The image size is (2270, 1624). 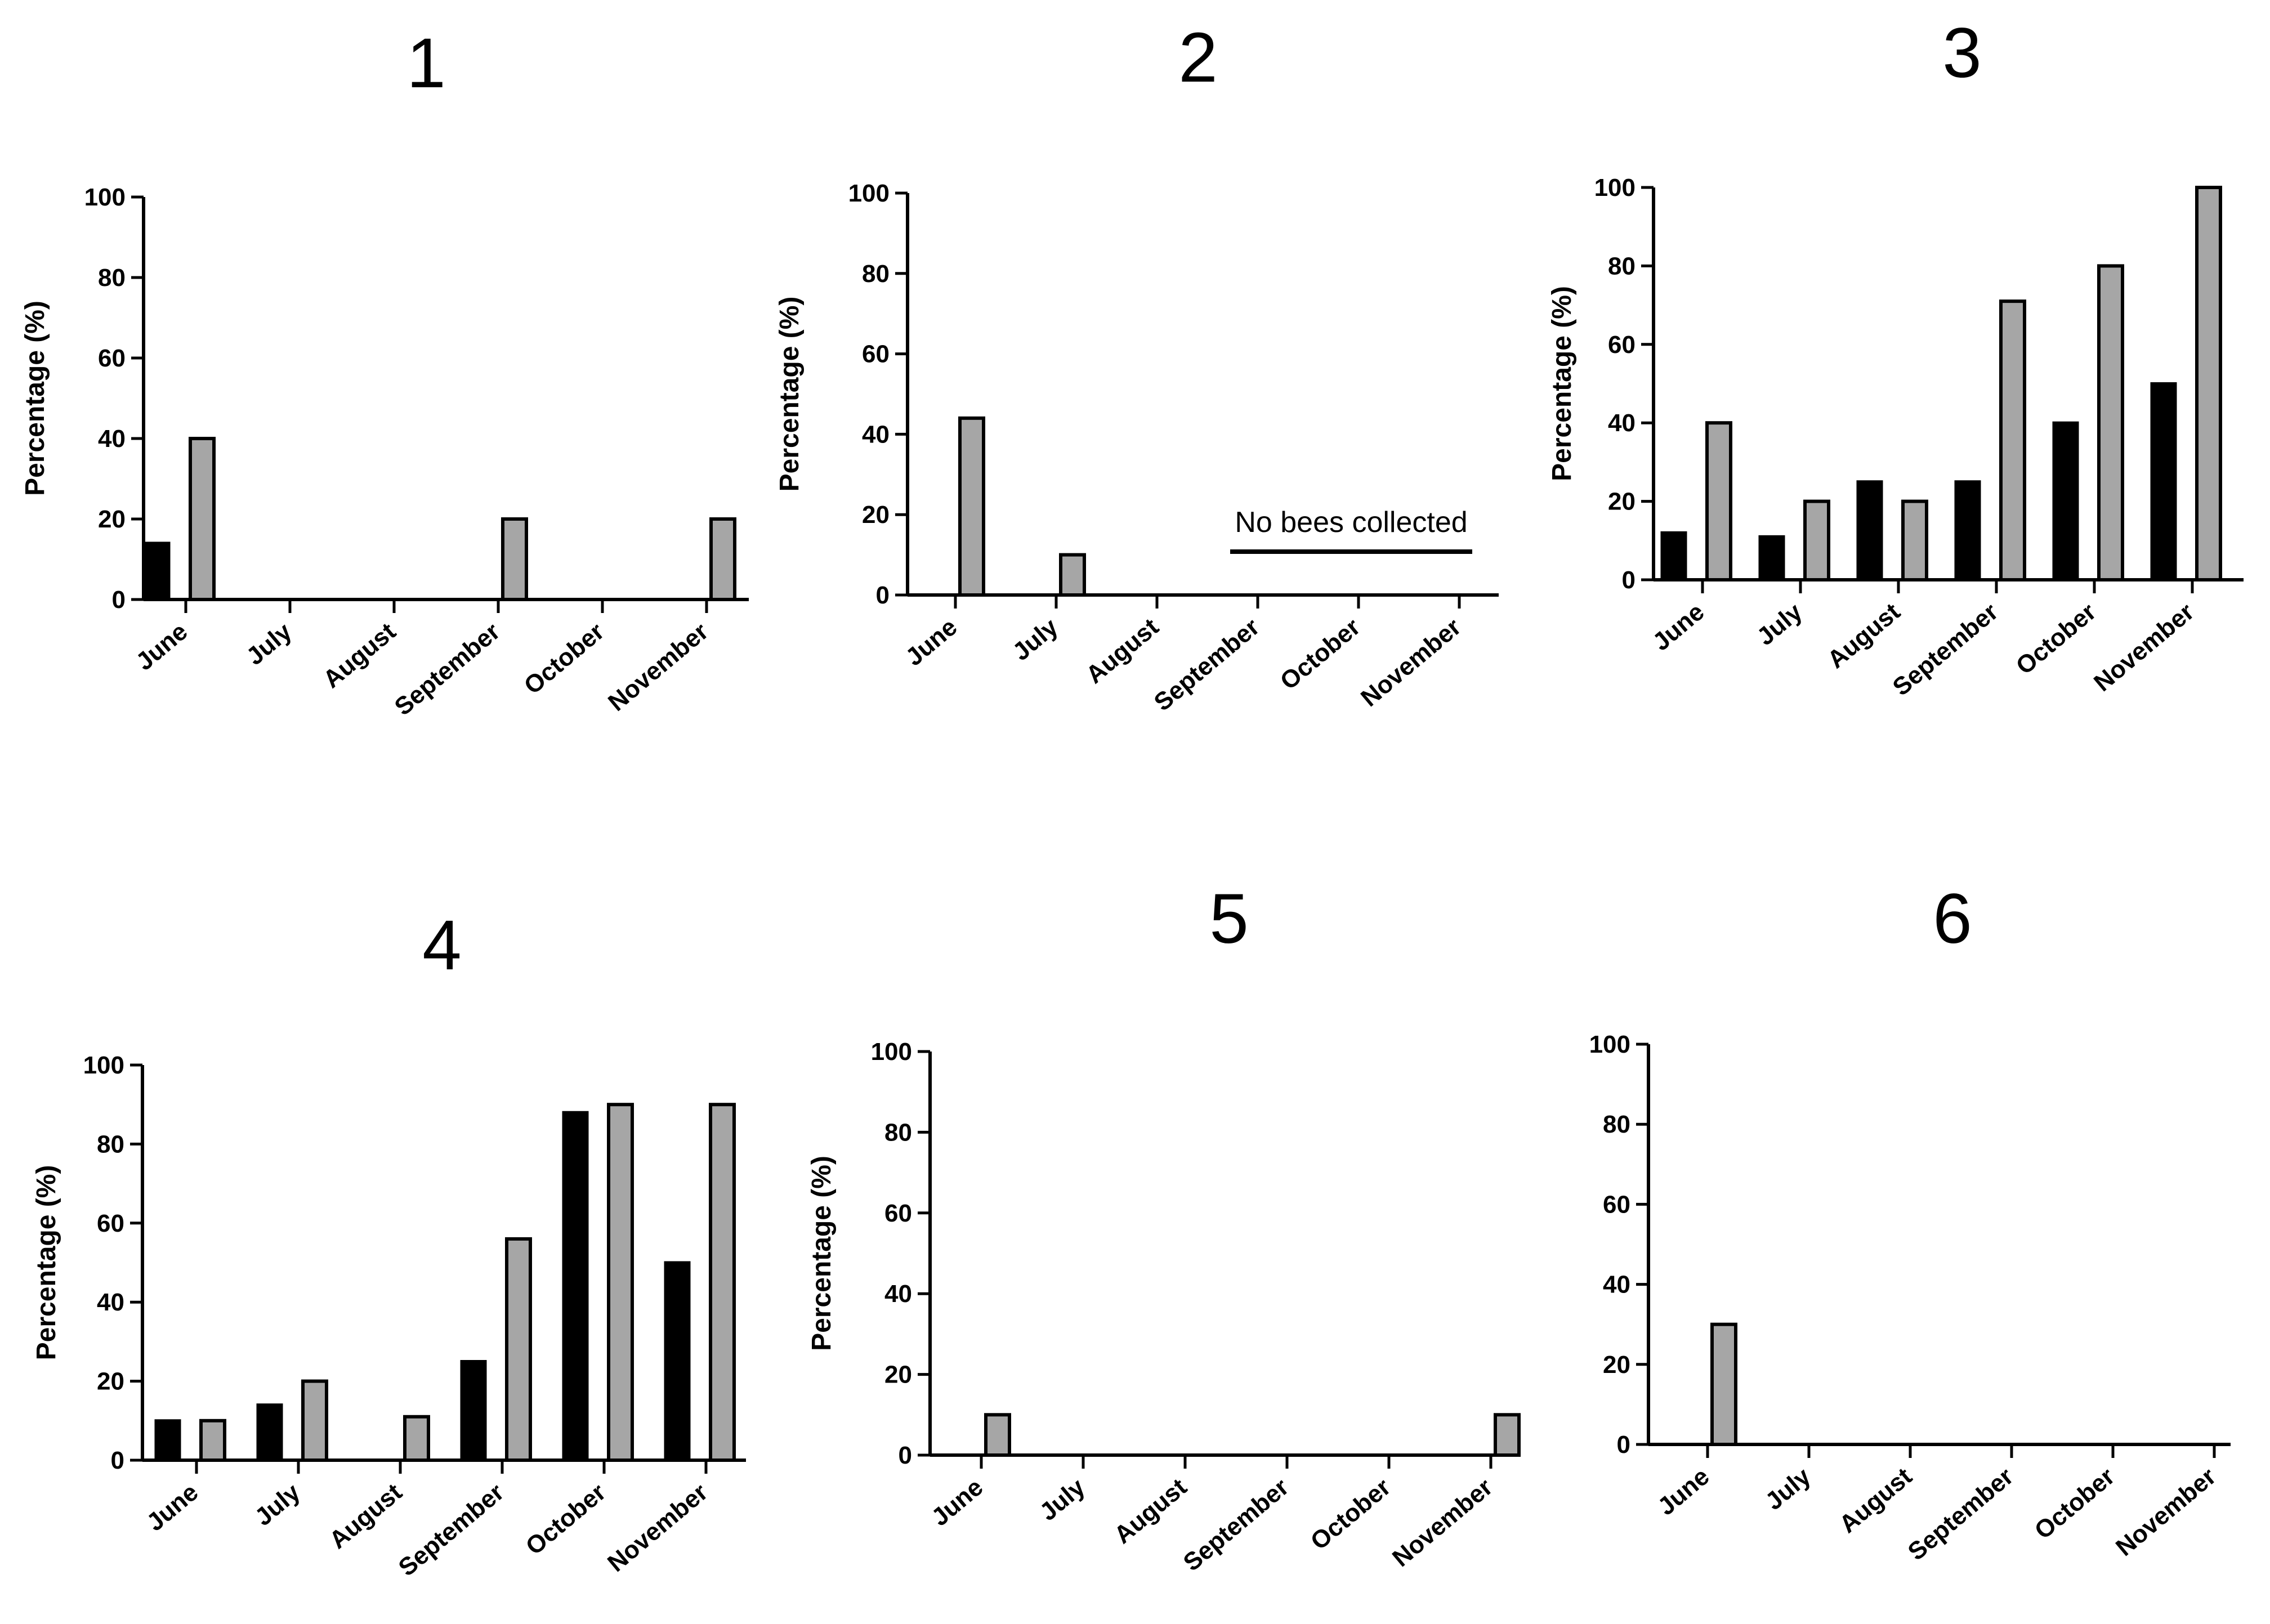 I want to click on bar-black-july, so click(x=1771, y=558).